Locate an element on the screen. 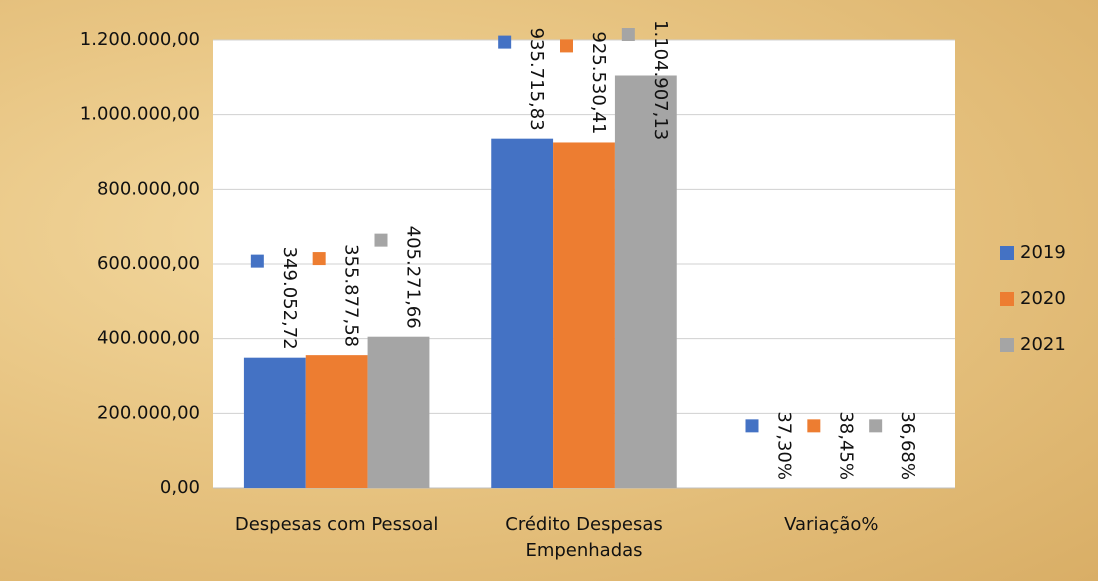  y-tick-label: 1.200.000,00 is located at coordinates (140, 39).